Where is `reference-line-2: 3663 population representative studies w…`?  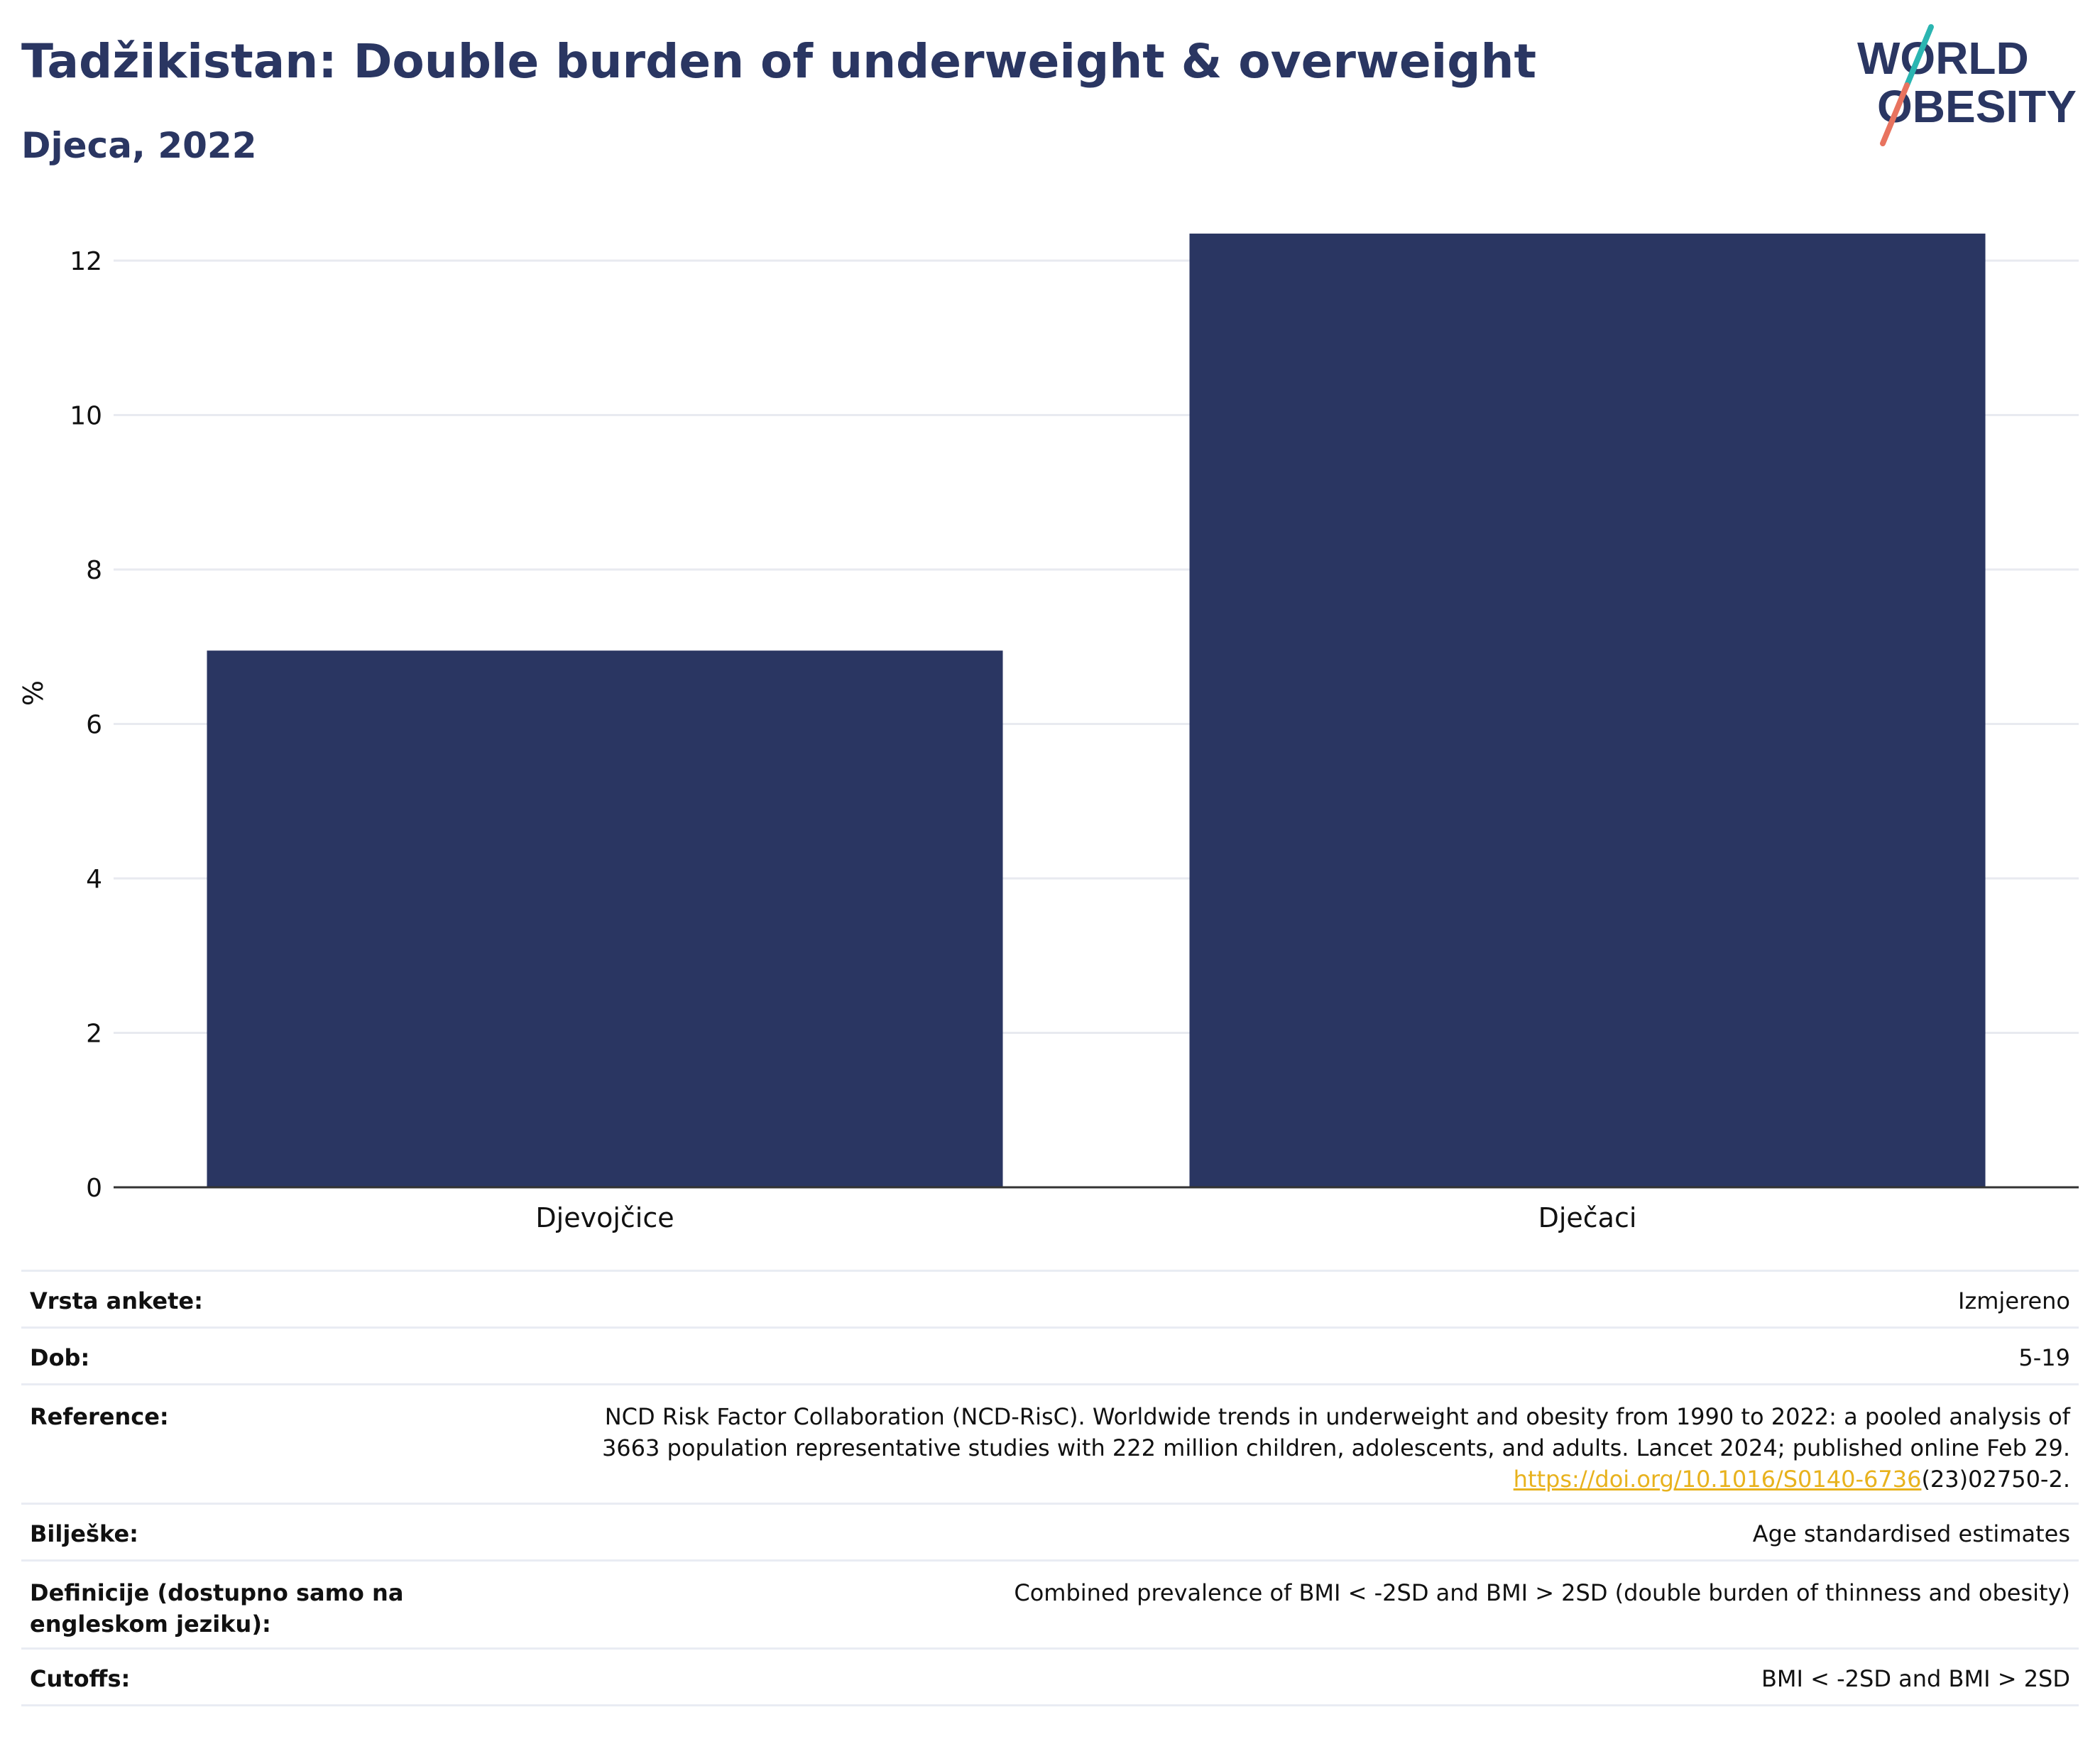
reference-line-2: 3663 population representative studies w… is located at coordinates (1335, 1447).